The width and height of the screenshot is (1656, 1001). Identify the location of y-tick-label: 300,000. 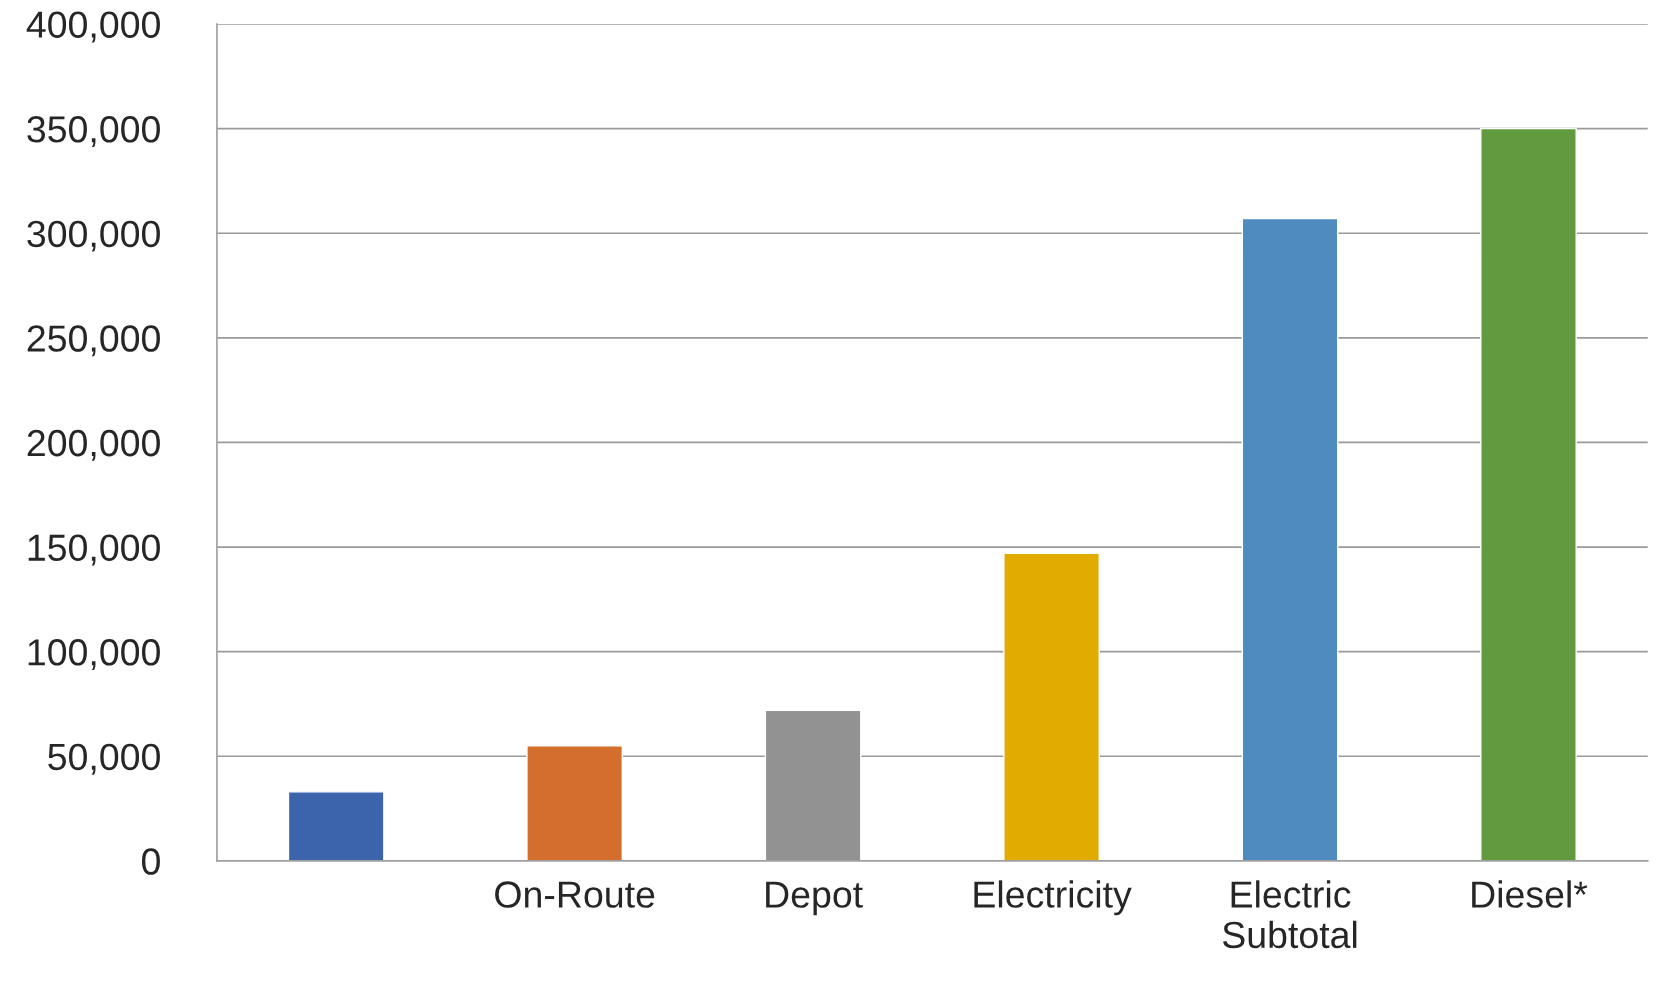
(93, 236).